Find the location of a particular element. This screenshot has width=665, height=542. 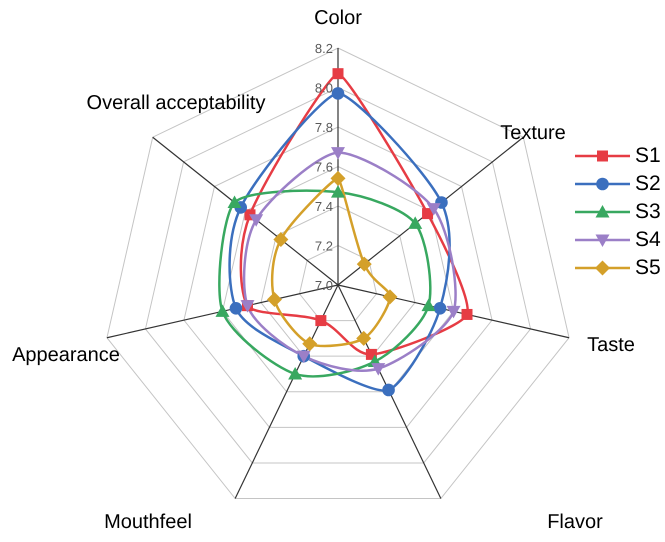

y-tick-label: 8.2 is located at coordinates (323, 48).